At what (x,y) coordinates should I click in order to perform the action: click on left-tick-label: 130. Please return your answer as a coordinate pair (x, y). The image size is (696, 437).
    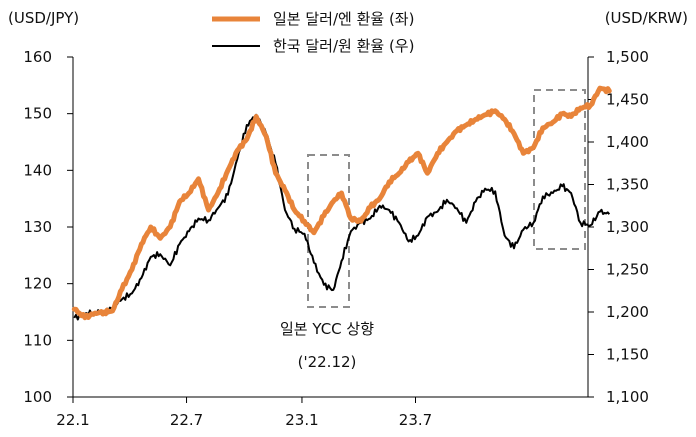
    Looking at the image, I should click on (37, 227).